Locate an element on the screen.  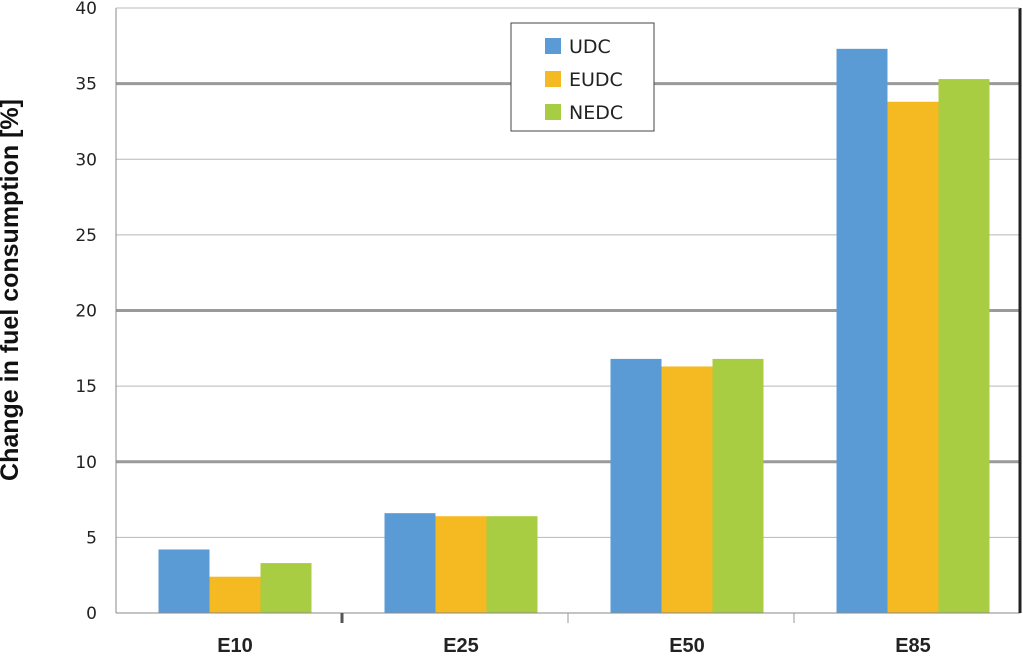
y-tick-label: 5 is located at coordinates (91, 538).